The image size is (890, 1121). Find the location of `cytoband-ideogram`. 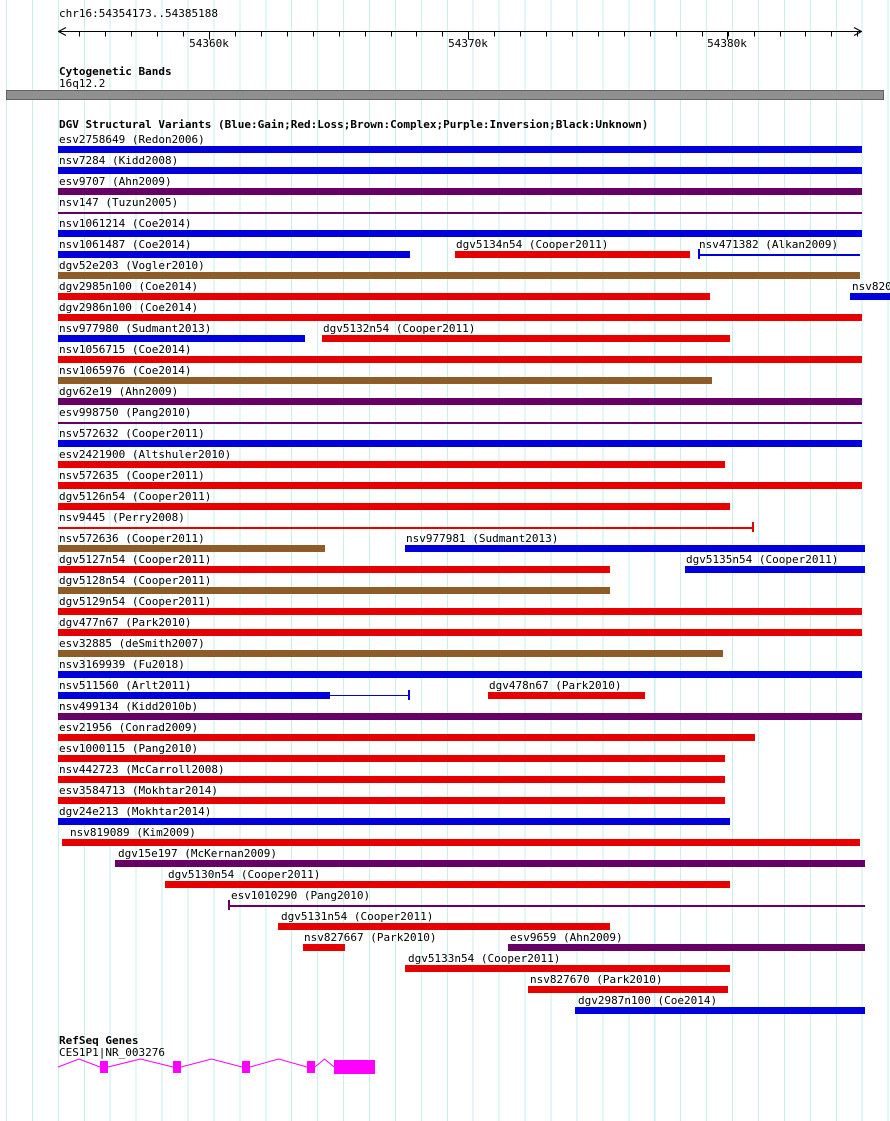

cytoband-ideogram is located at coordinates (445, 95).